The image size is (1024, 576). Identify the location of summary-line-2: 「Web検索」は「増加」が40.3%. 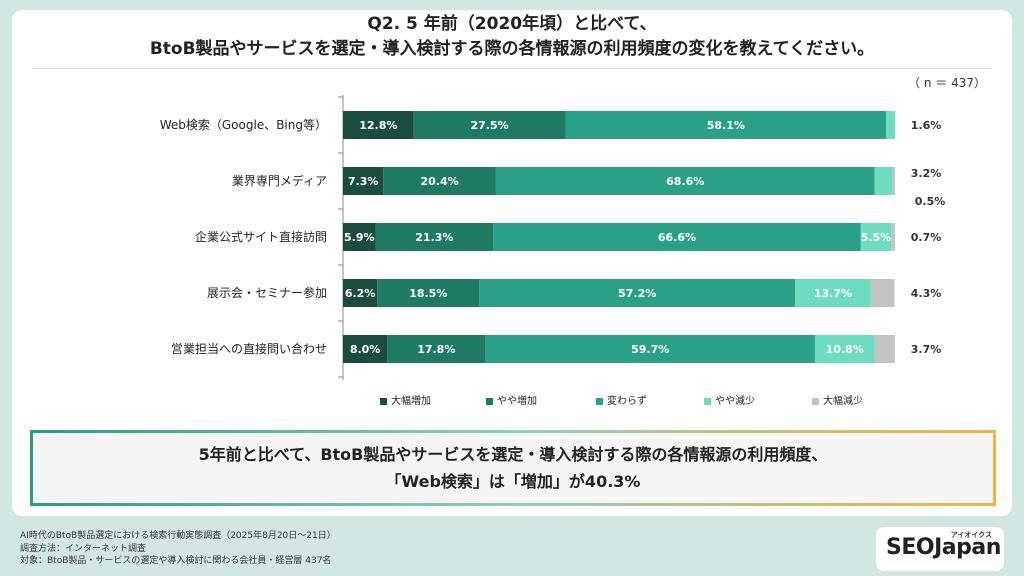
(513, 481).